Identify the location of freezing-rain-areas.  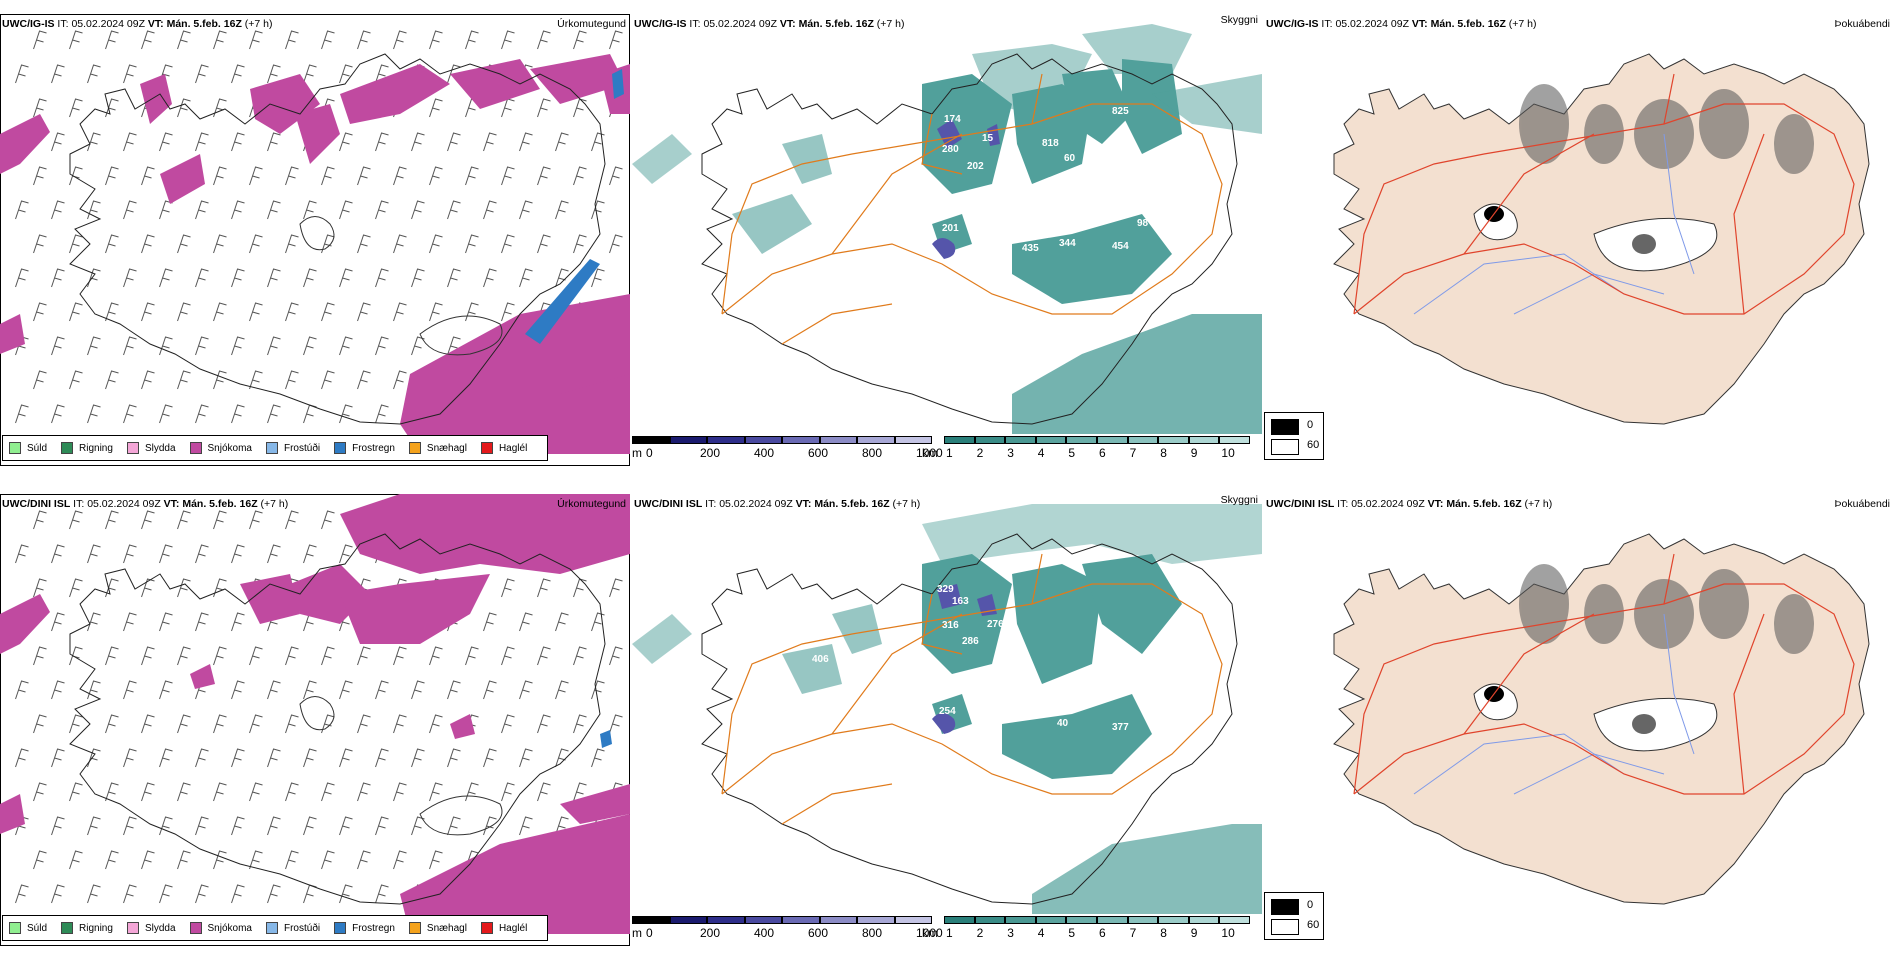
(606, 739).